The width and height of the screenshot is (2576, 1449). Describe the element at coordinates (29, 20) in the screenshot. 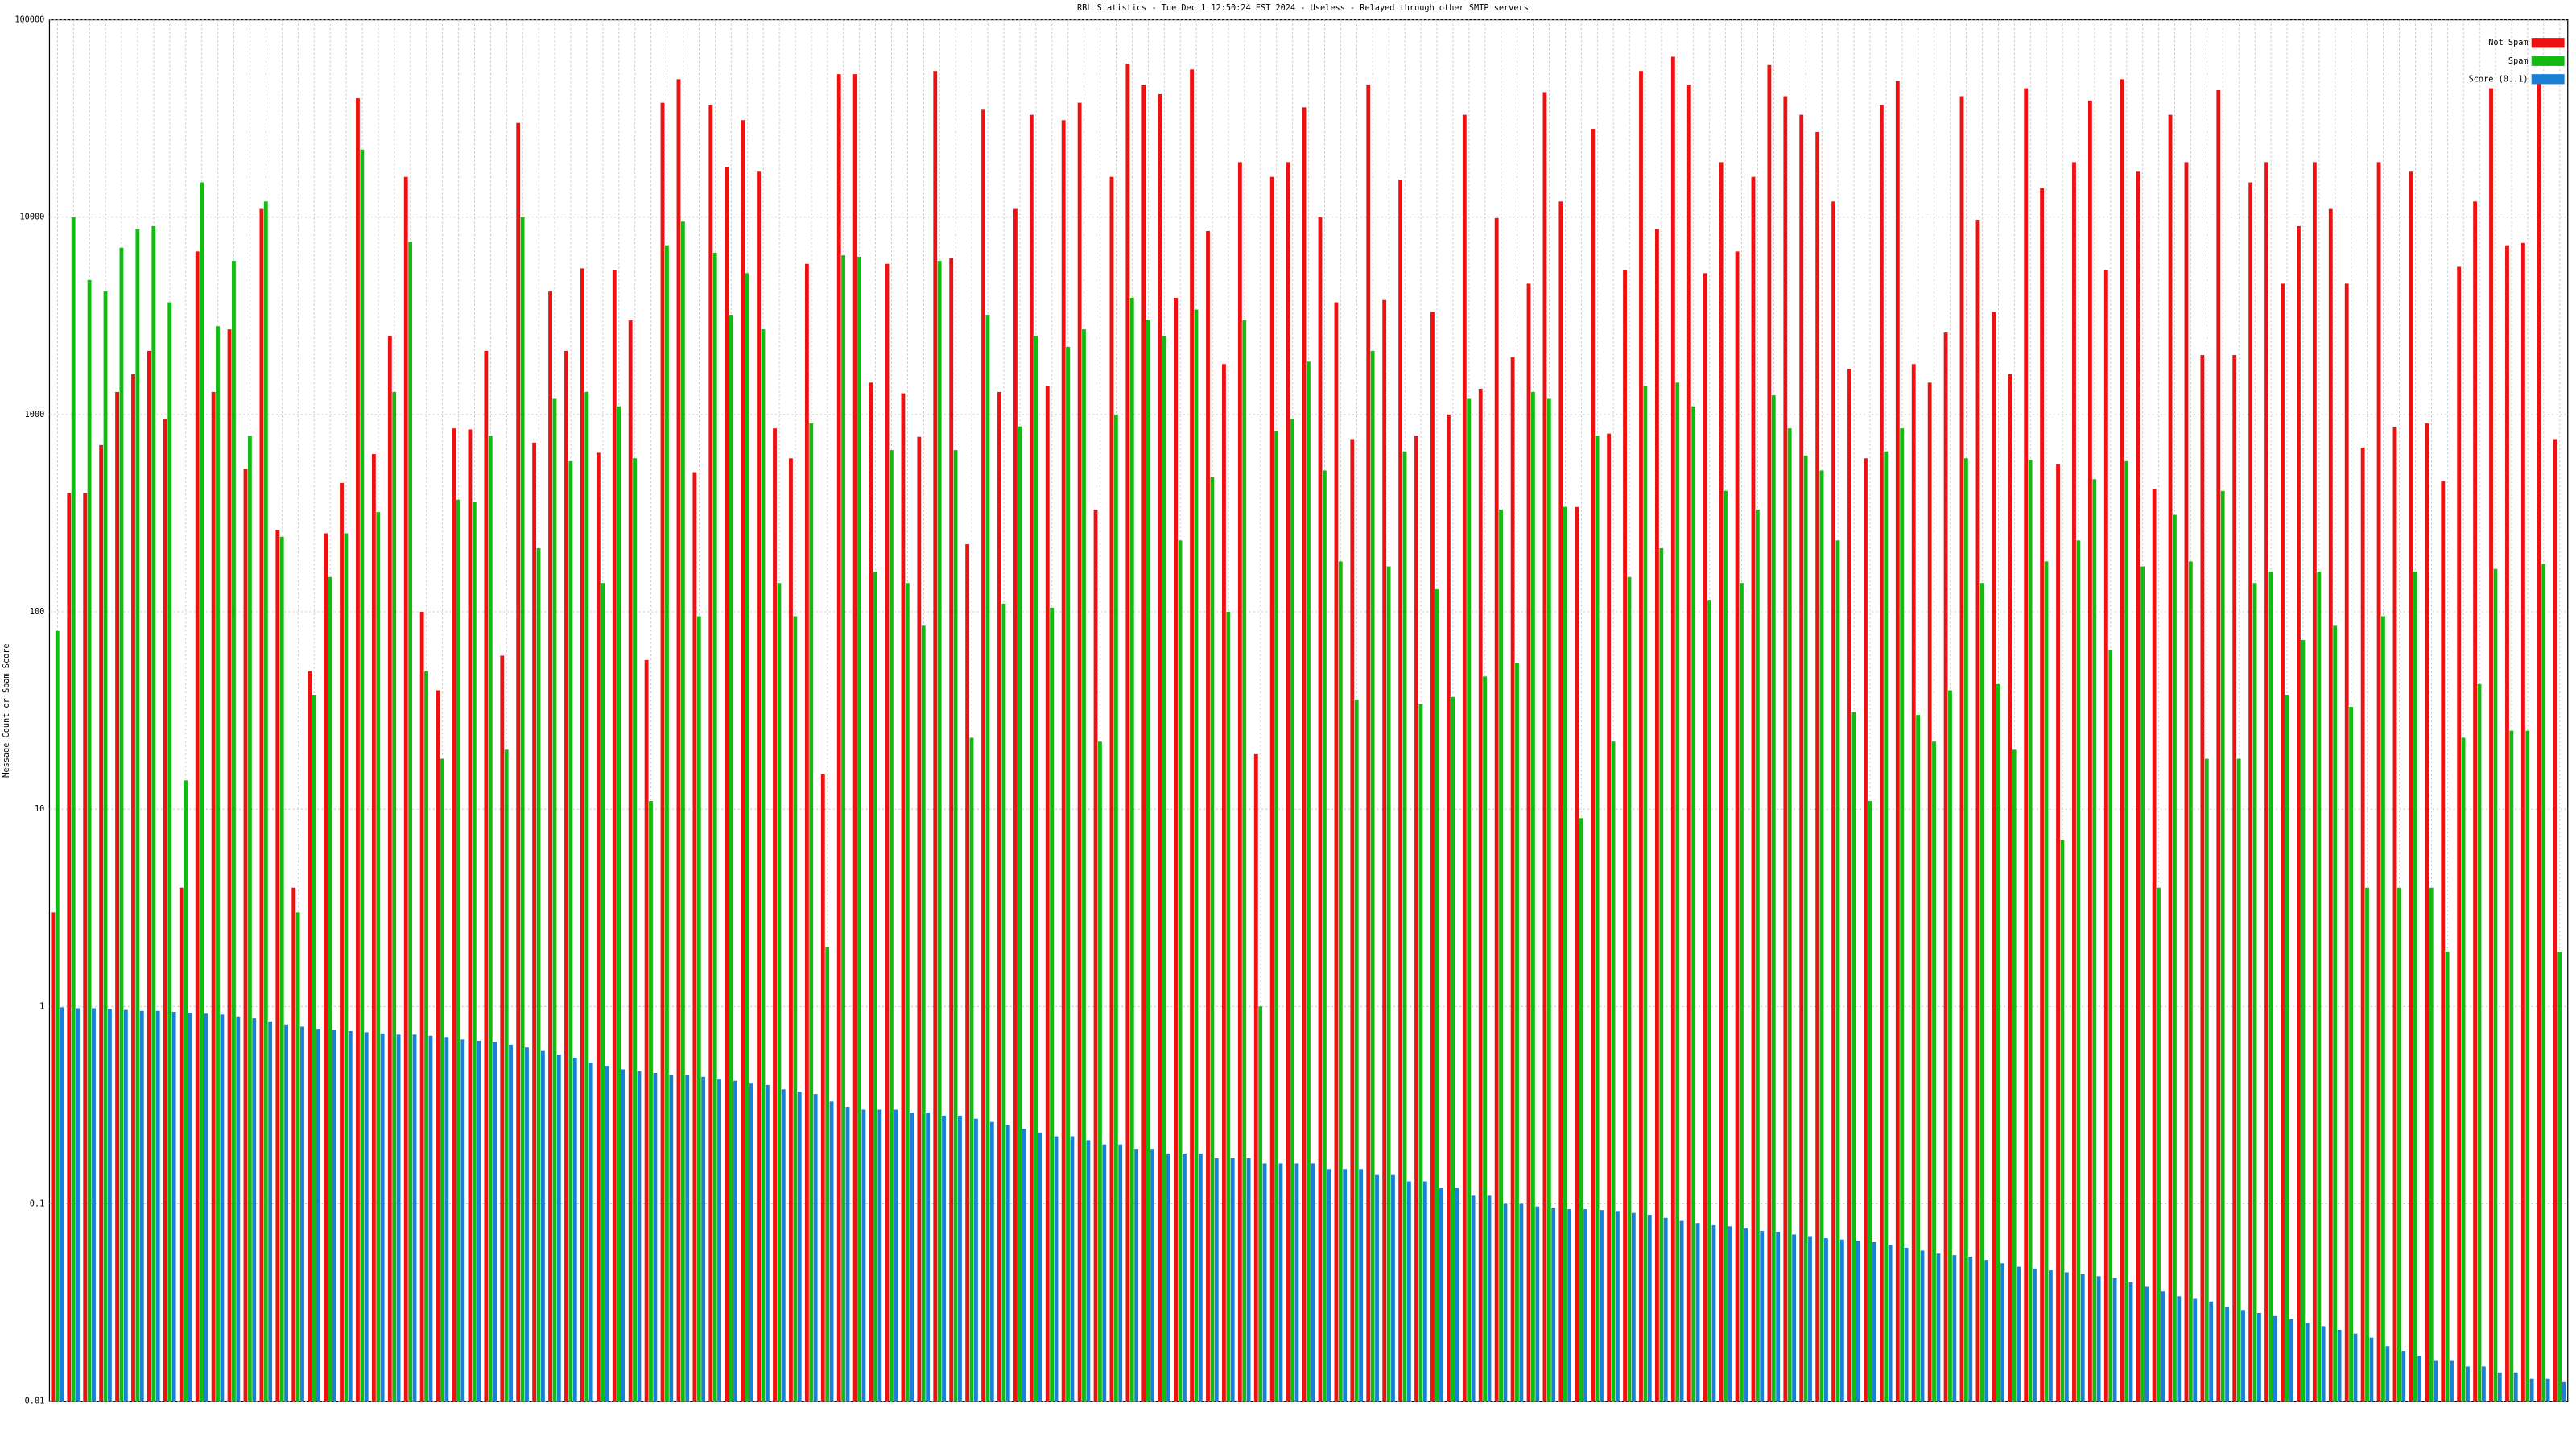

I see `y-tick-label: 100000` at that location.